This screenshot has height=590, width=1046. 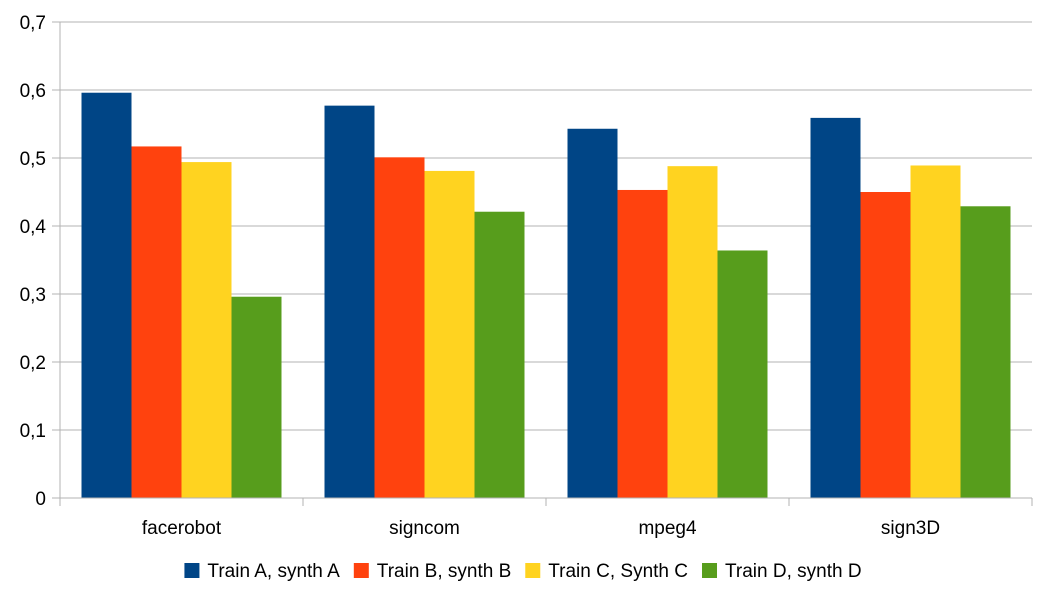 What do you see at coordinates (33, 363) in the screenshot?
I see `y-tick-label: 0,2` at bounding box center [33, 363].